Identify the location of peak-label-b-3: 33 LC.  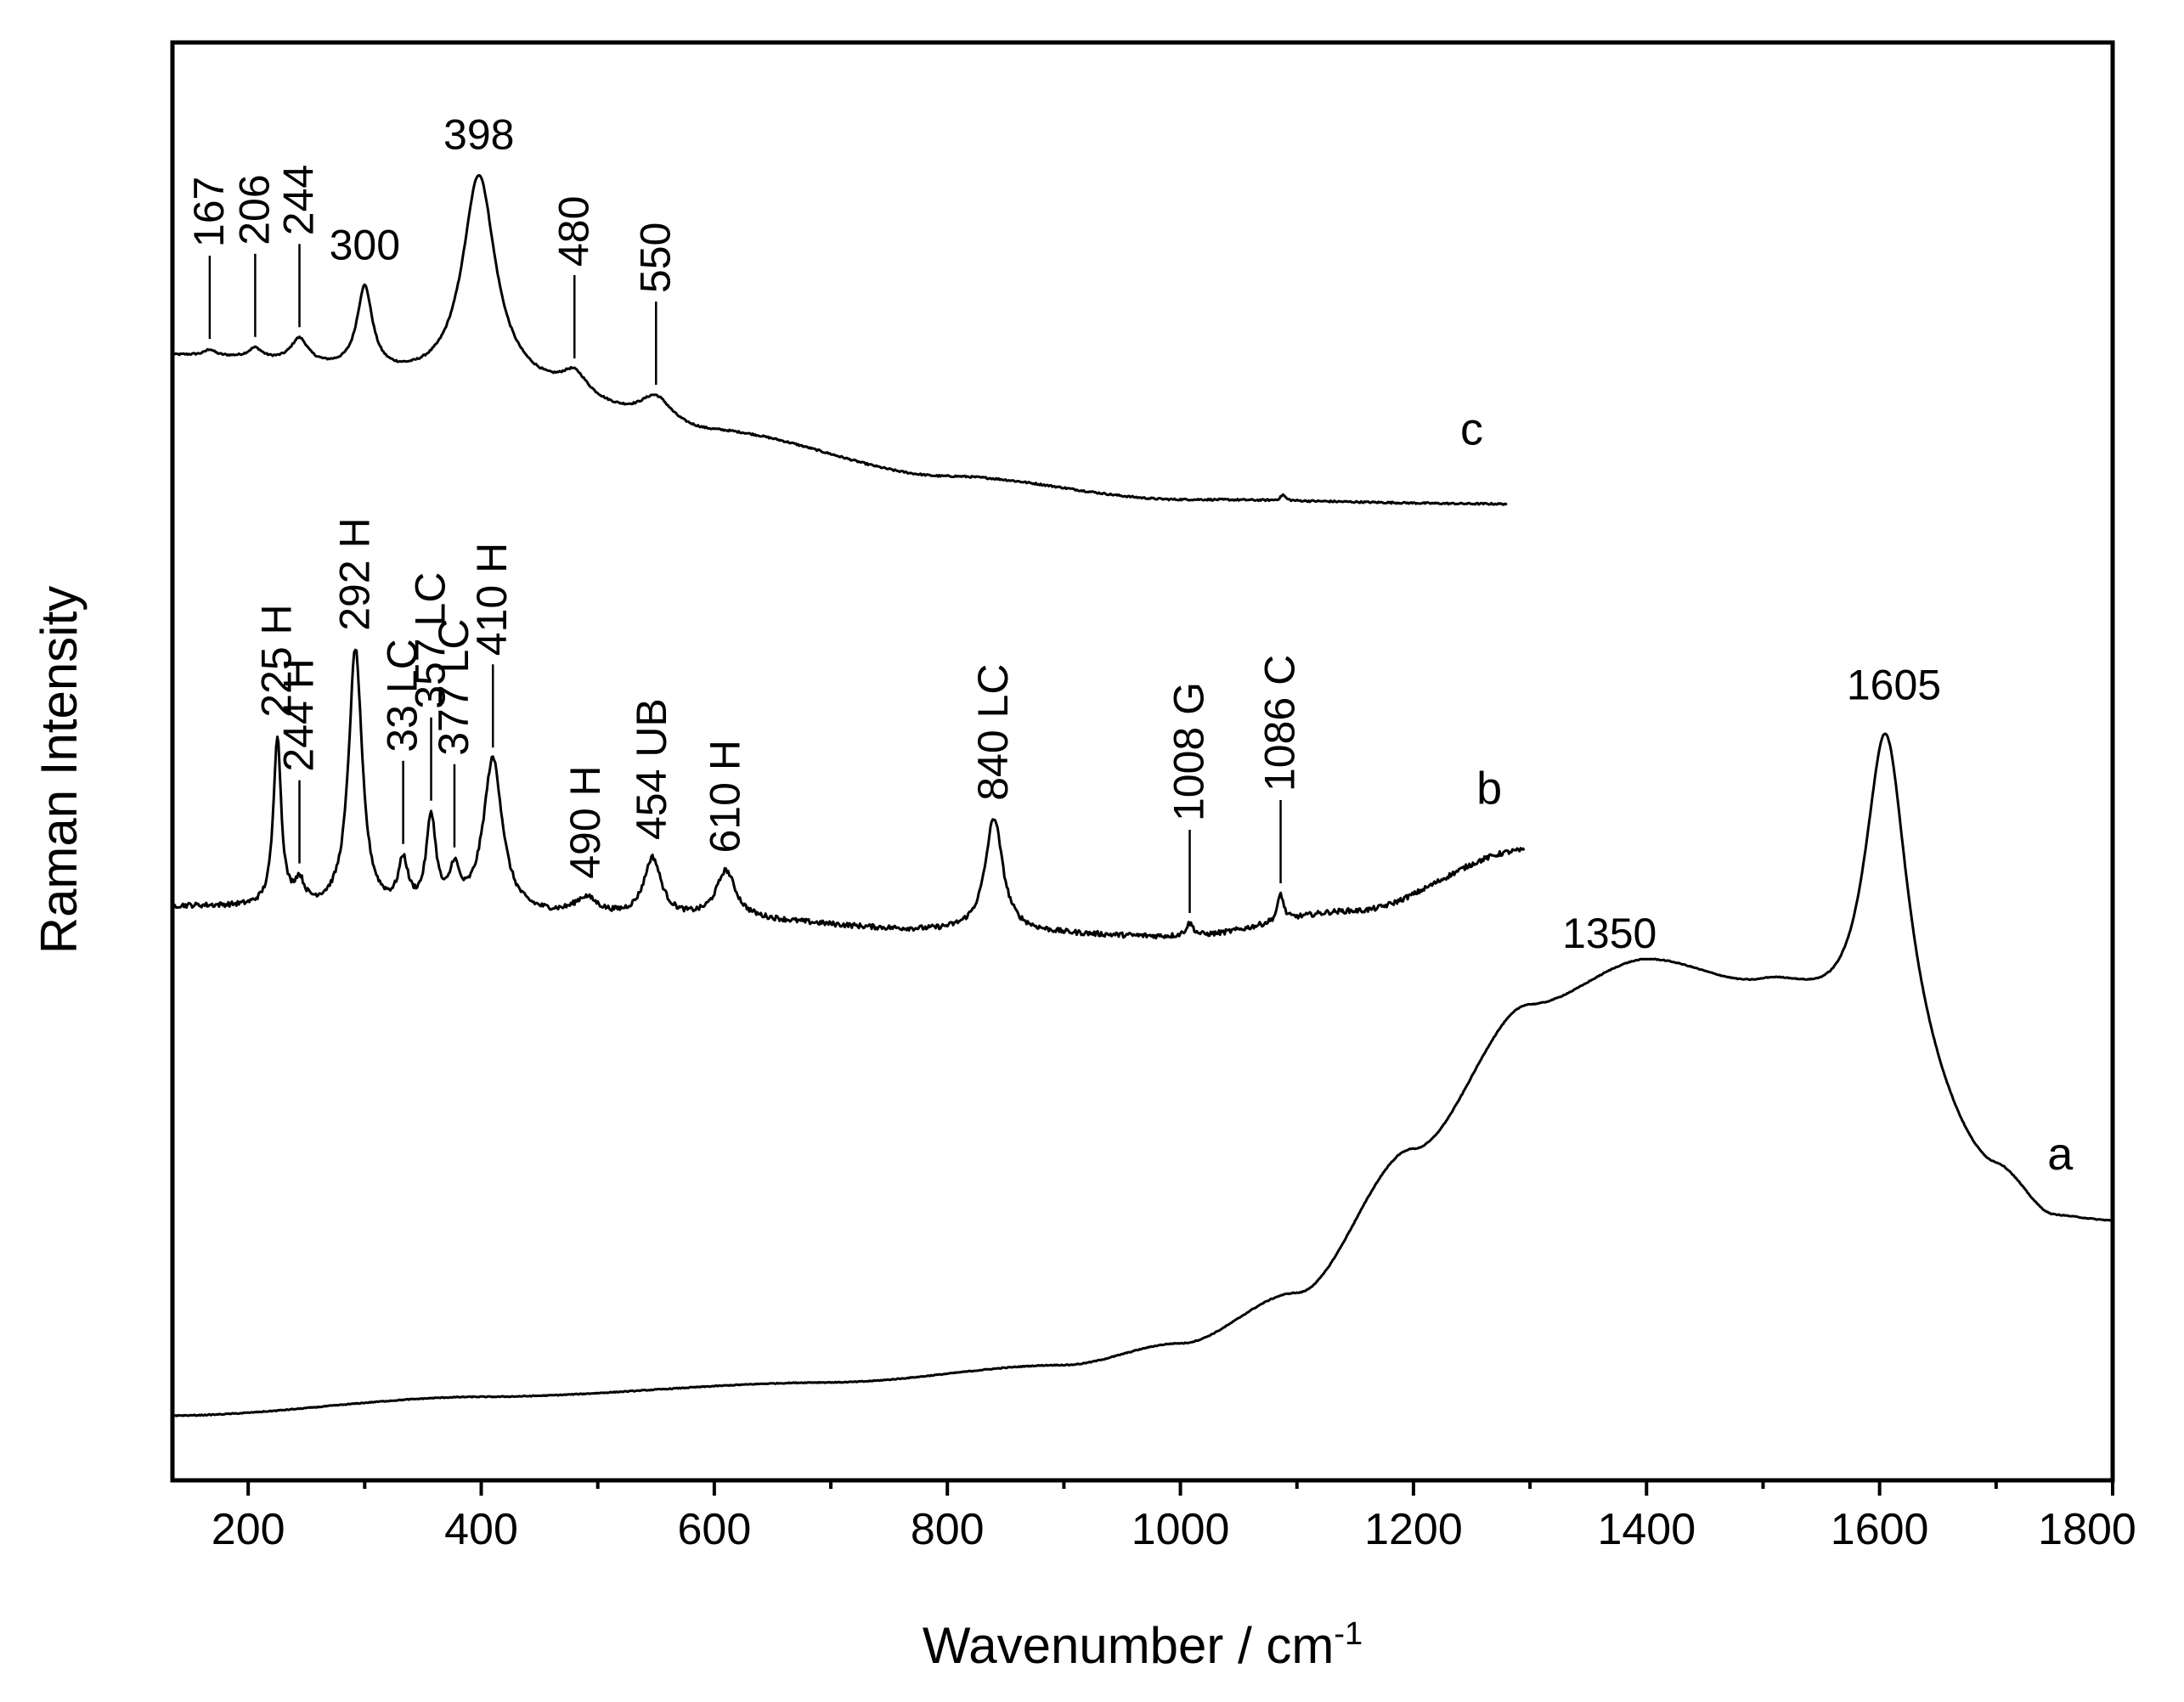
(403, 696).